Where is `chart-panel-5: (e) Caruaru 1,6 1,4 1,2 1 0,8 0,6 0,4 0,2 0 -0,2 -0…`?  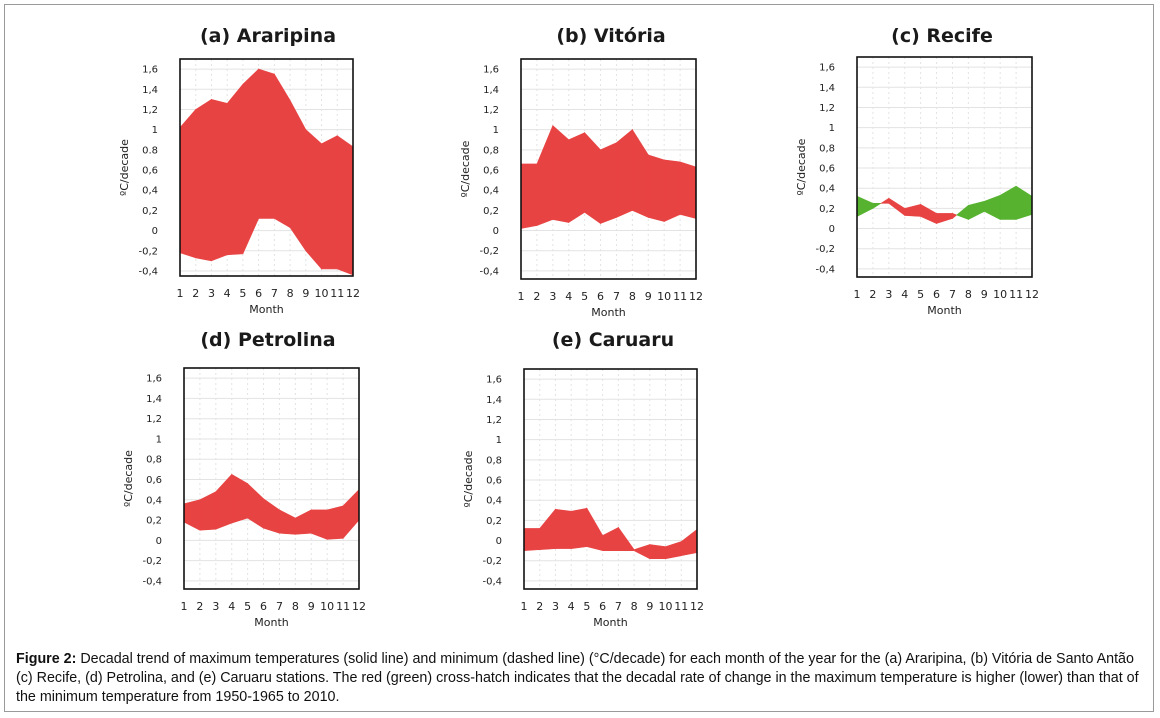 chart-panel-5: (e) Caruaru 1,6 1,4 1,2 1 0,8 0,6 0,4 0,2 0 -0,2 -0… is located at coordinates (583, 479).